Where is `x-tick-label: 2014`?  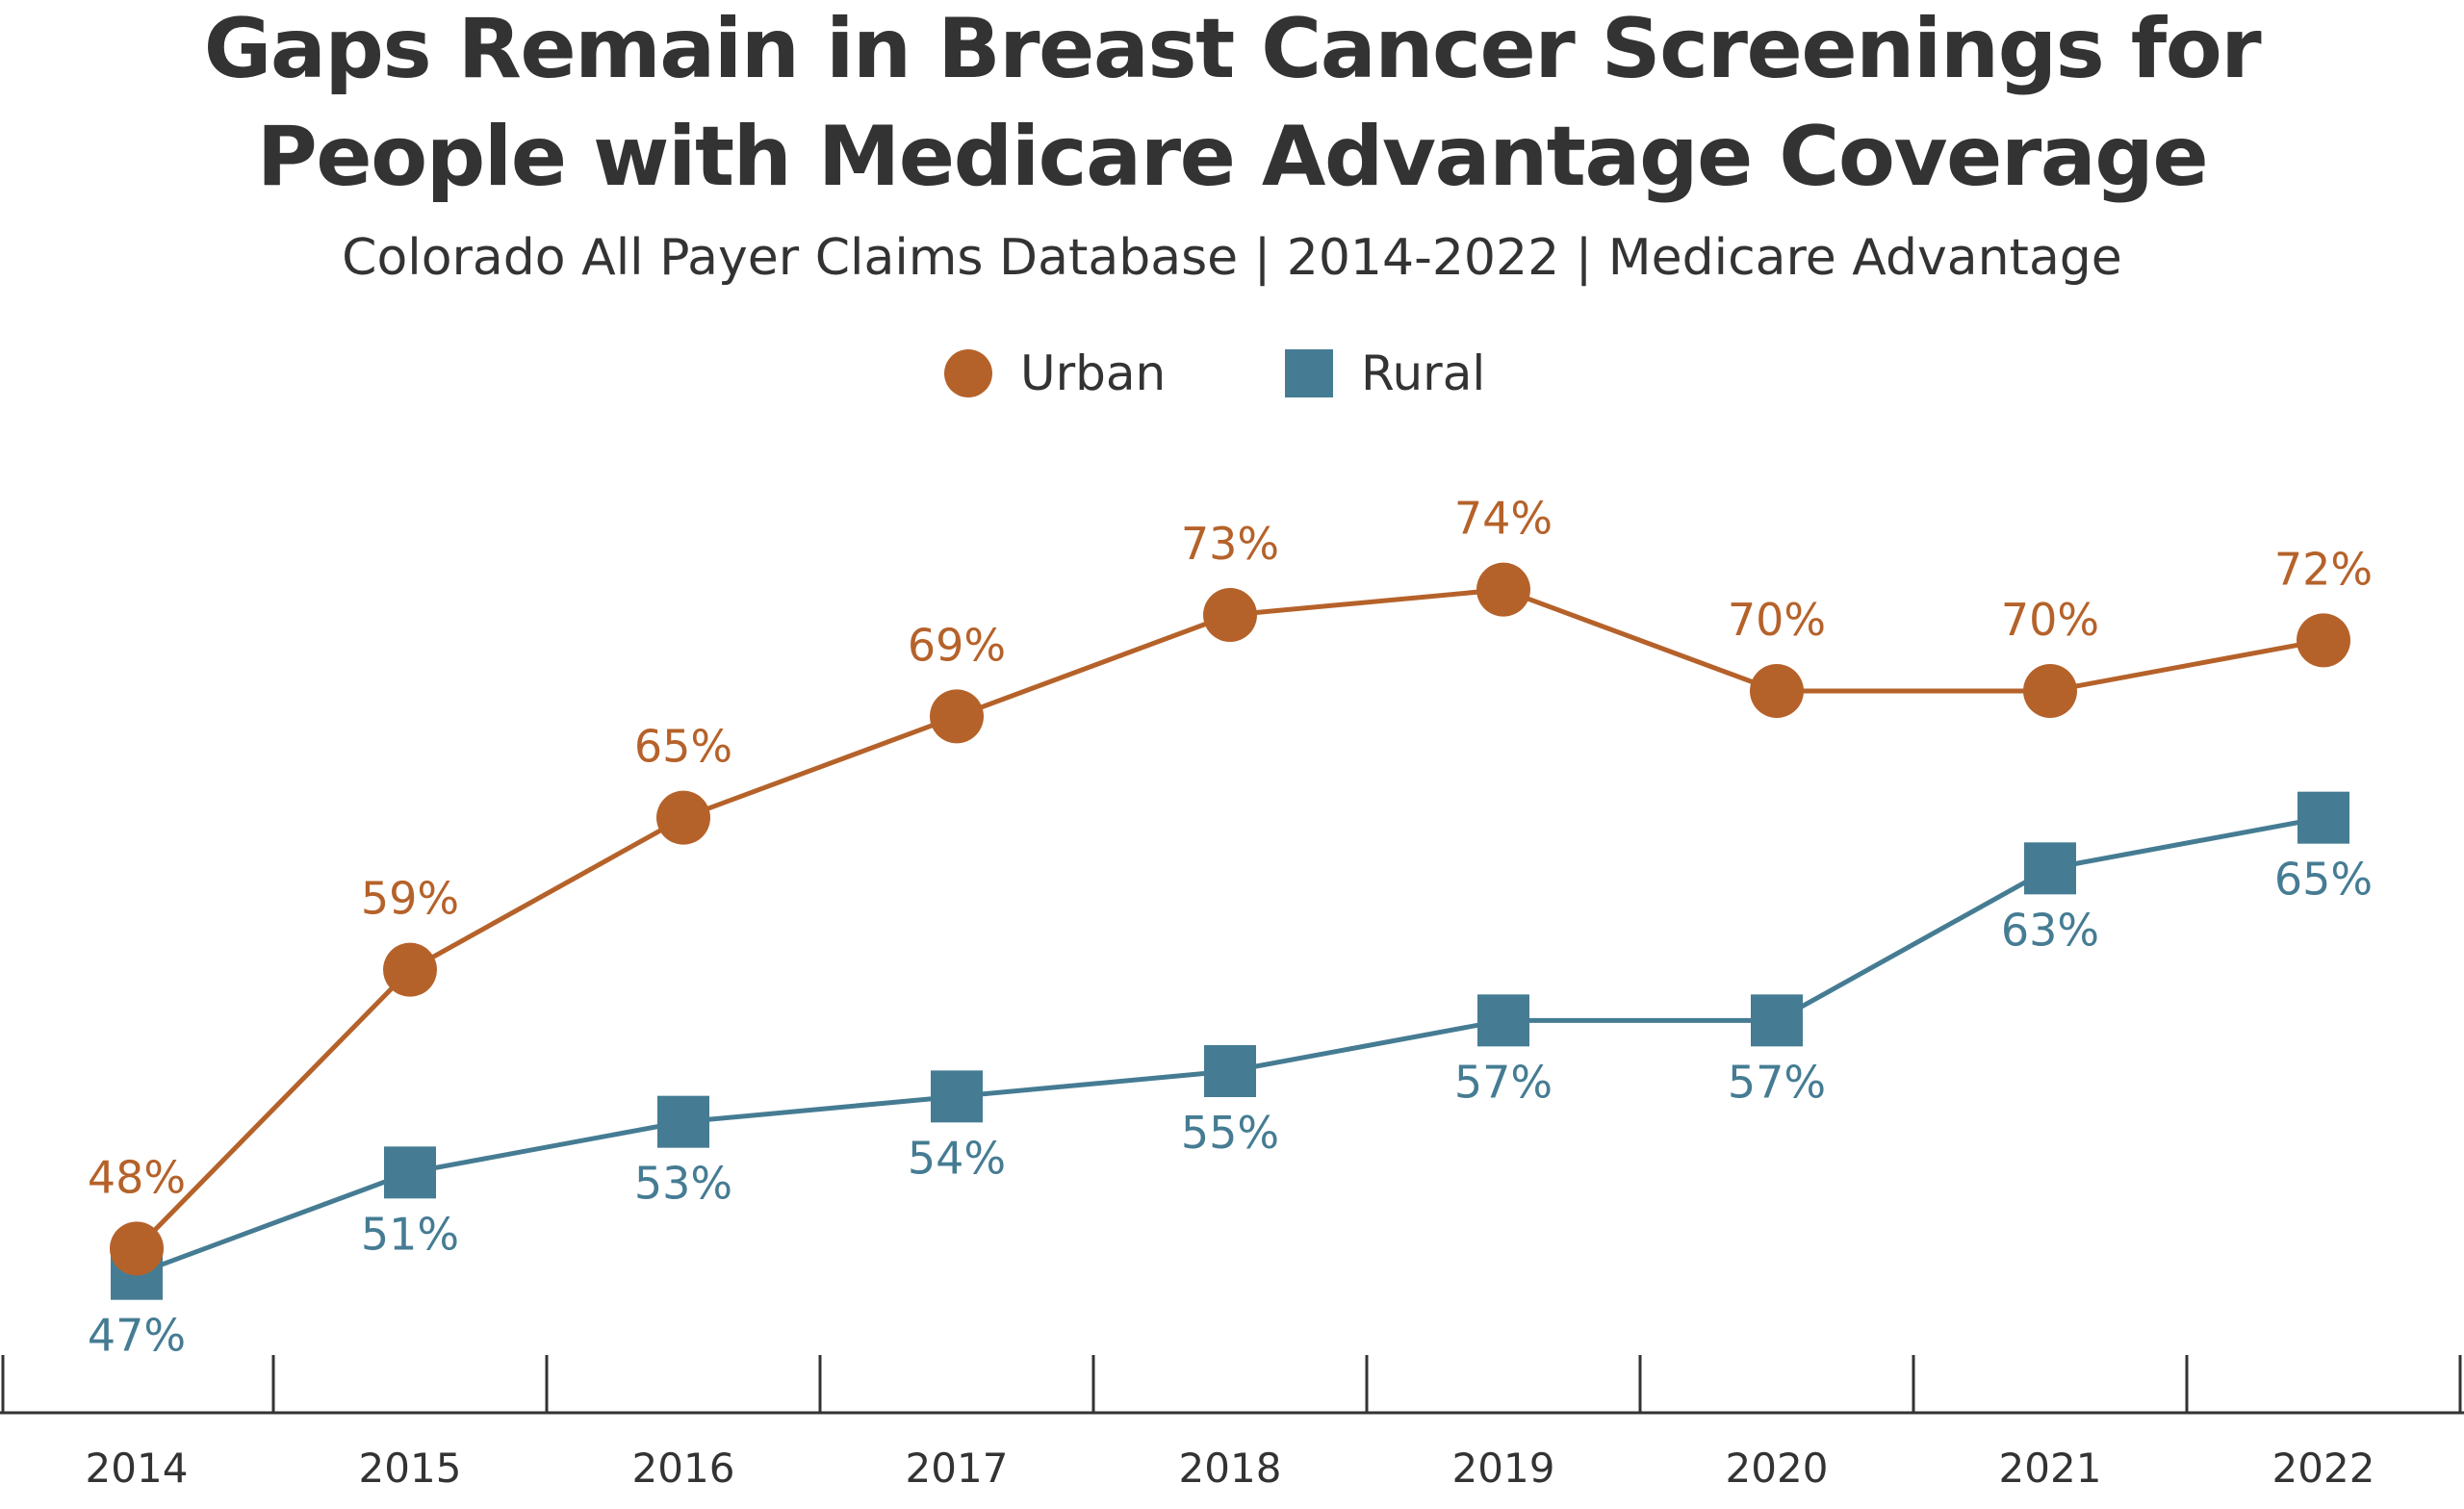 x-tick-label: 2014 is located at coordinates (137, 1468).